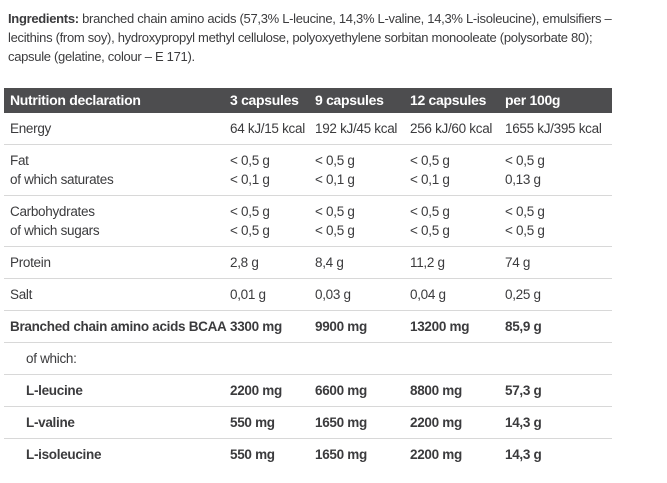 This screenshot has height=483, width=667. I want to click on header-nutrition-declaration: Nutrition declaration, so click(117, 100).